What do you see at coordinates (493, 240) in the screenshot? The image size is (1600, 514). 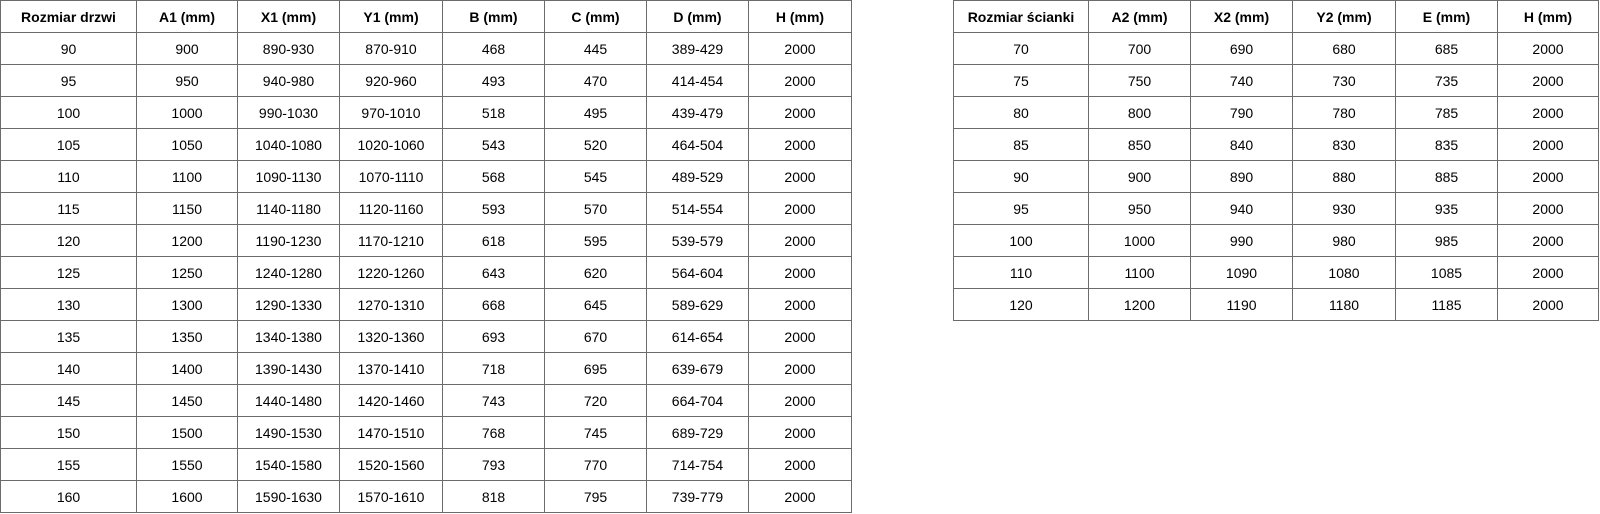 I see `table-cell: 618` at bounding box center [493, 240].